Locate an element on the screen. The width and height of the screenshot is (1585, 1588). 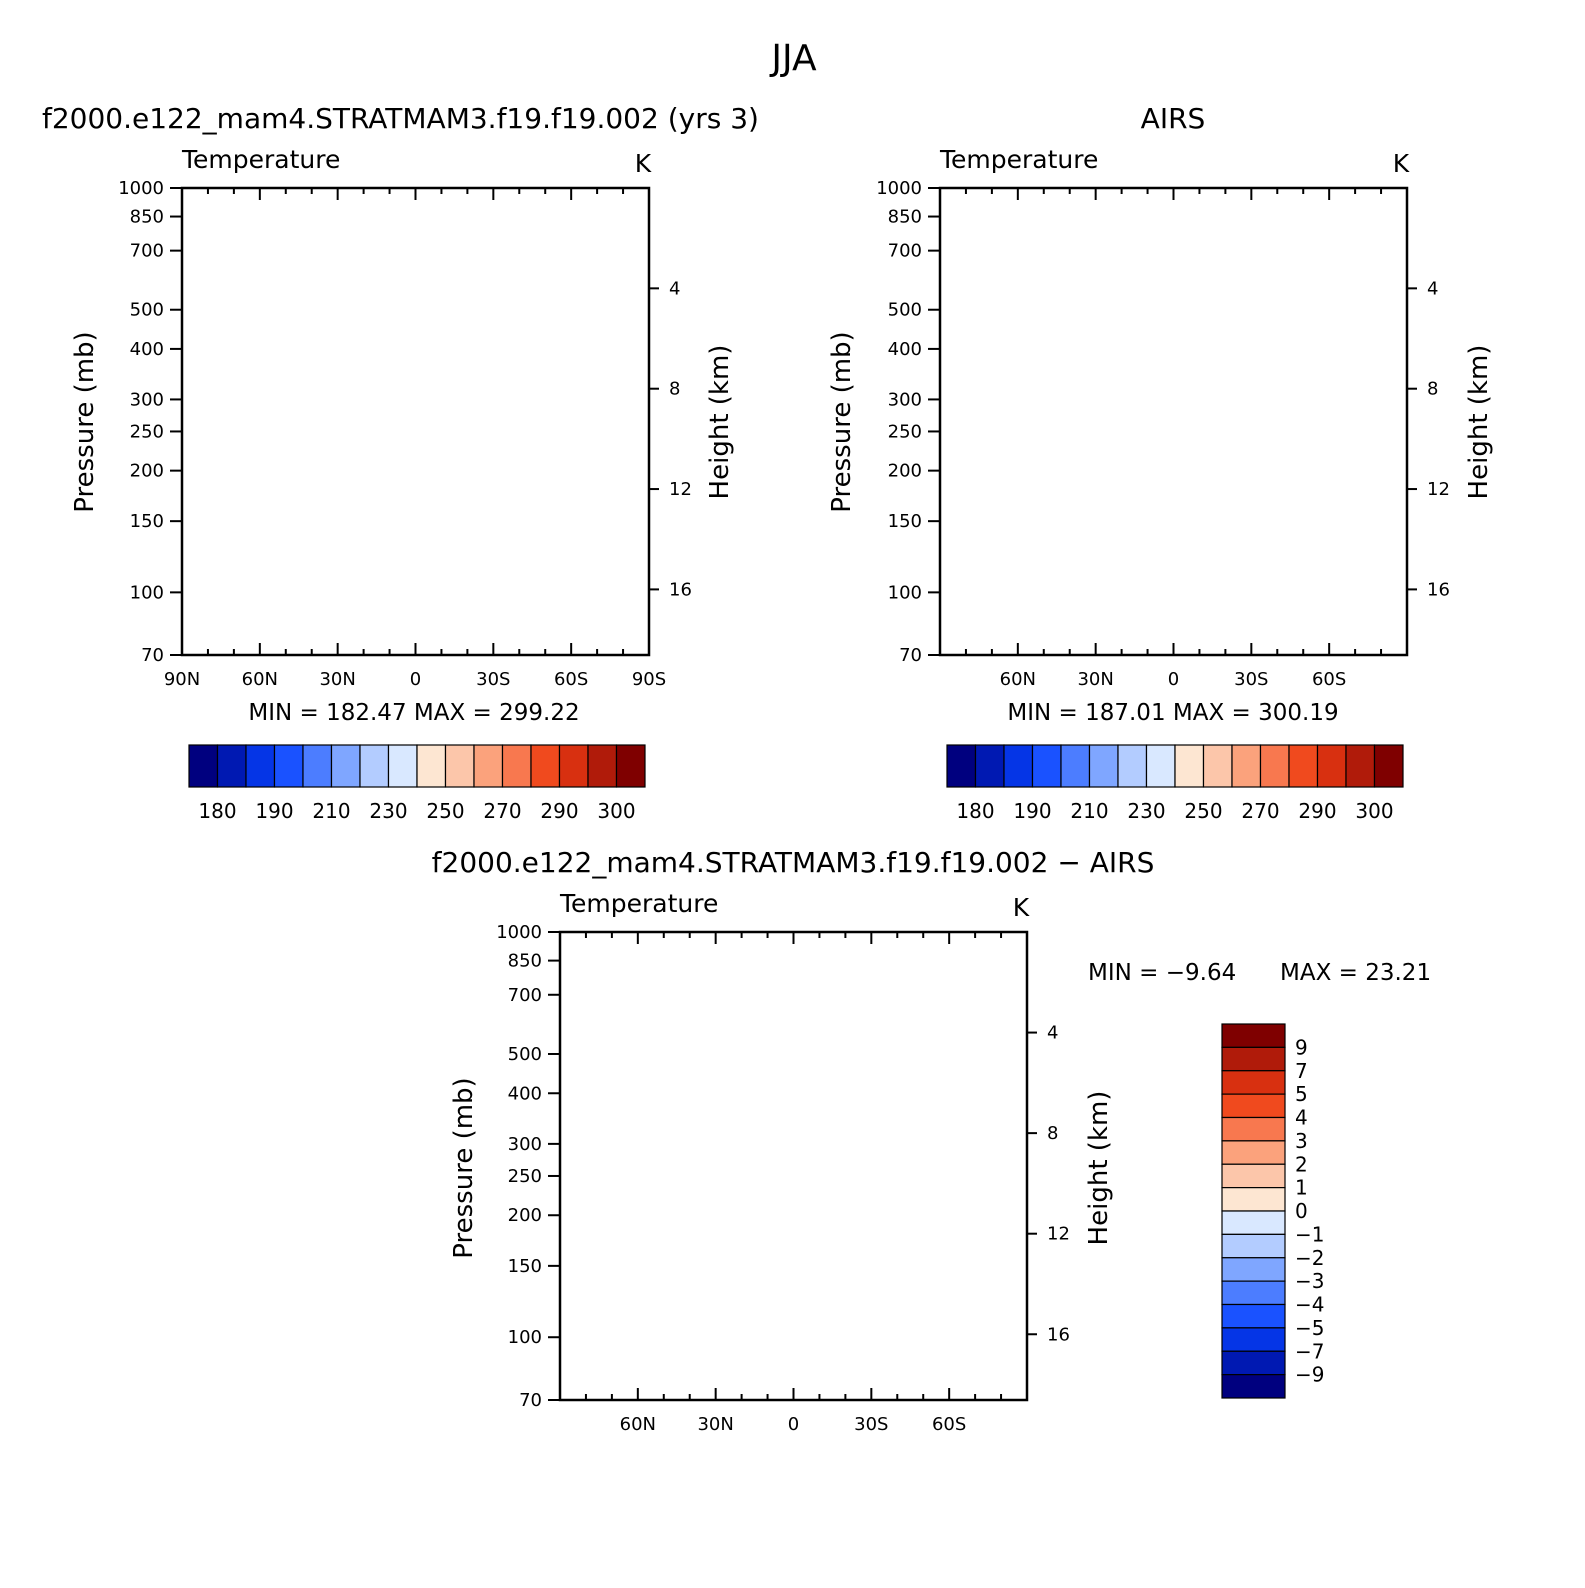
y-tick-label: 70 is located at coordinates (152, 655).